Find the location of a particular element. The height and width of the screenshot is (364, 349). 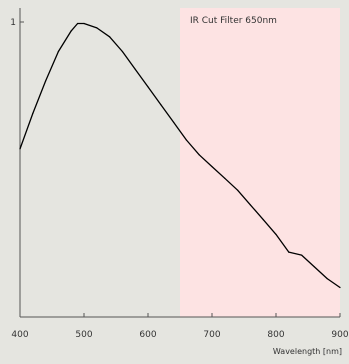

ir-cut-region-label: IR Cut Filter 650nm is located at coordinates (233, 21).